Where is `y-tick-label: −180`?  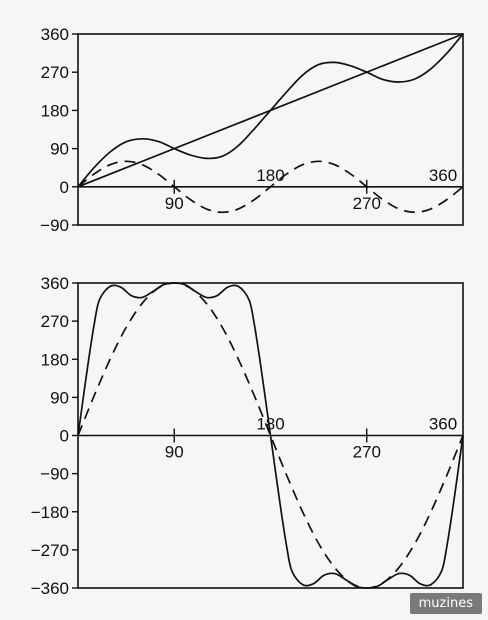
y-tick-label: −180 is located at coordinates (50, 512).